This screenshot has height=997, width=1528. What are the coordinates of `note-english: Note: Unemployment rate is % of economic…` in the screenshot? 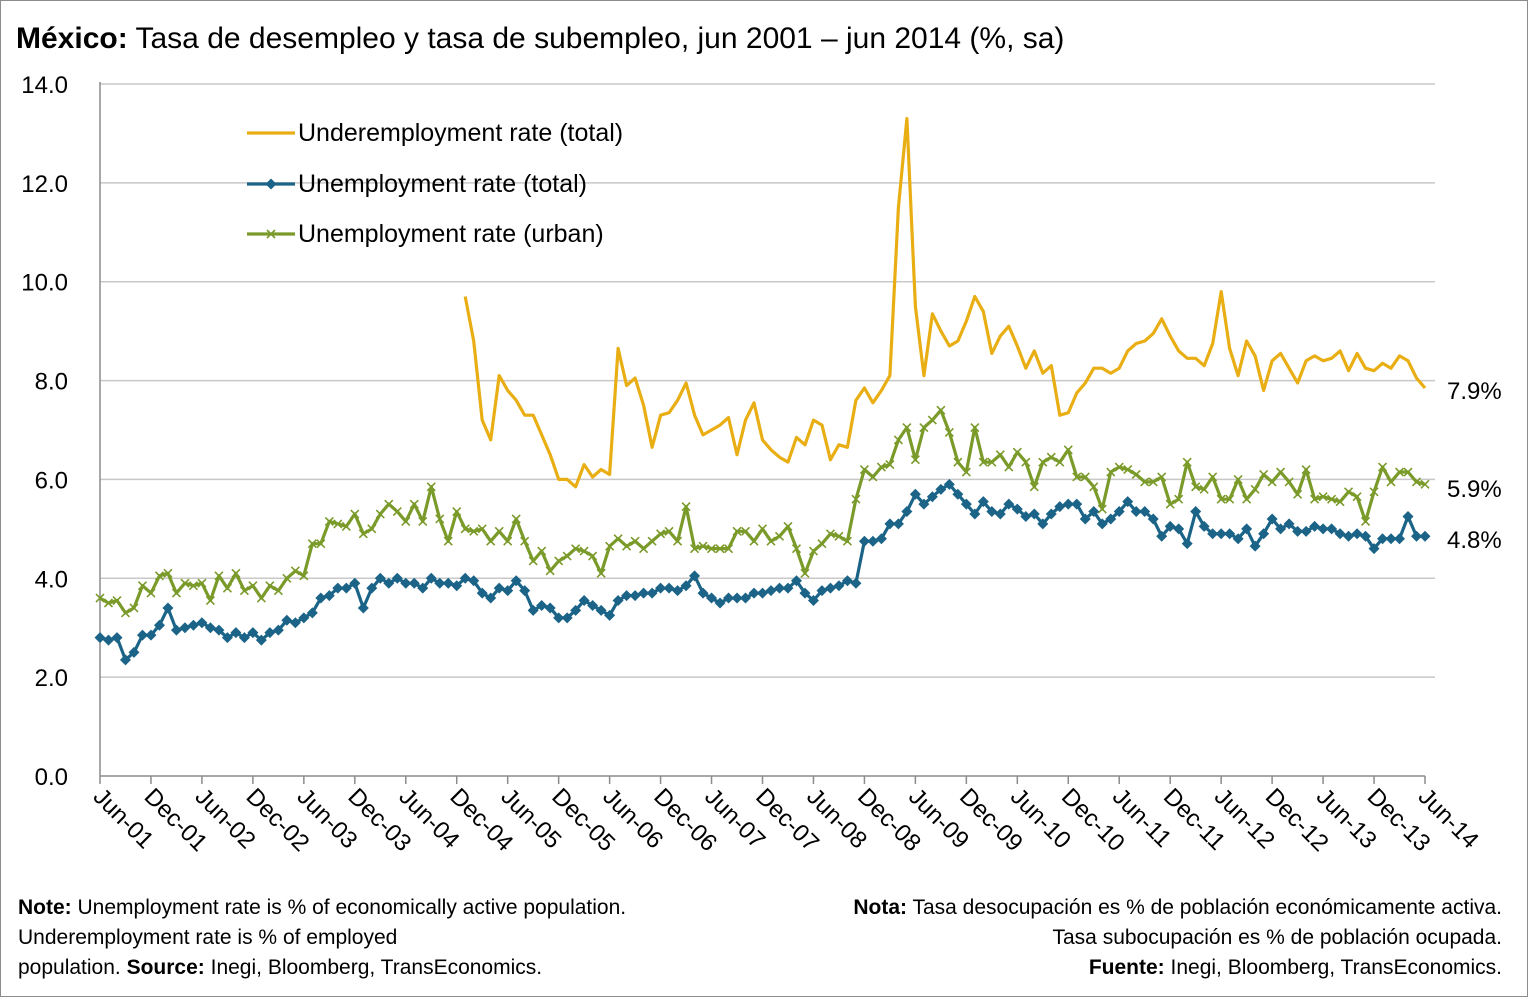 It's located at (322, 938).